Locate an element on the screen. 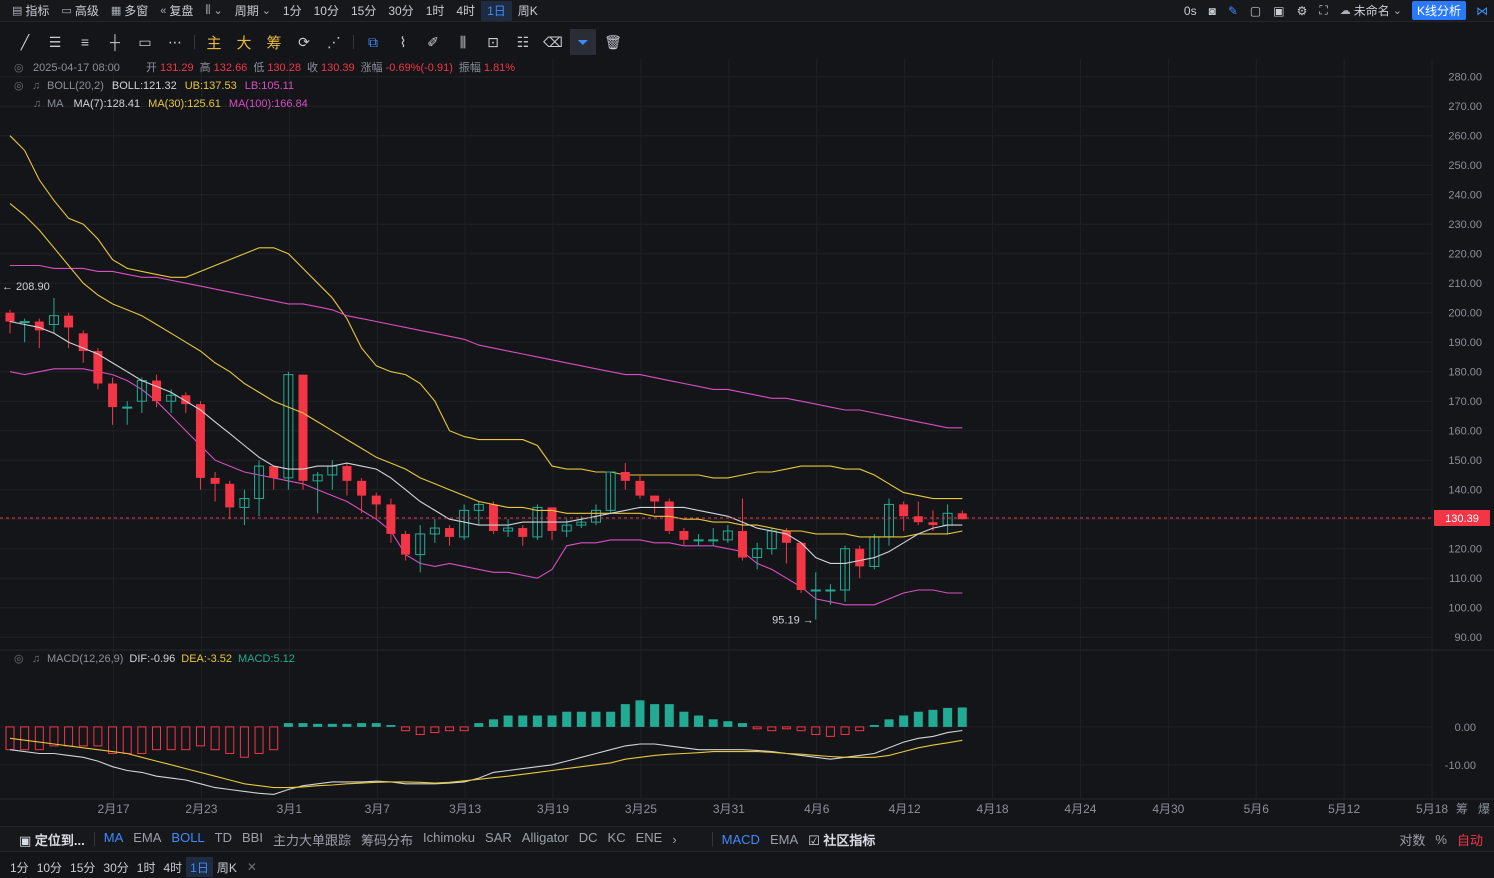 The height and width of the screenshot is (878, 1494). pencil-icon: ✎ is located at coordinates (1232, 10).